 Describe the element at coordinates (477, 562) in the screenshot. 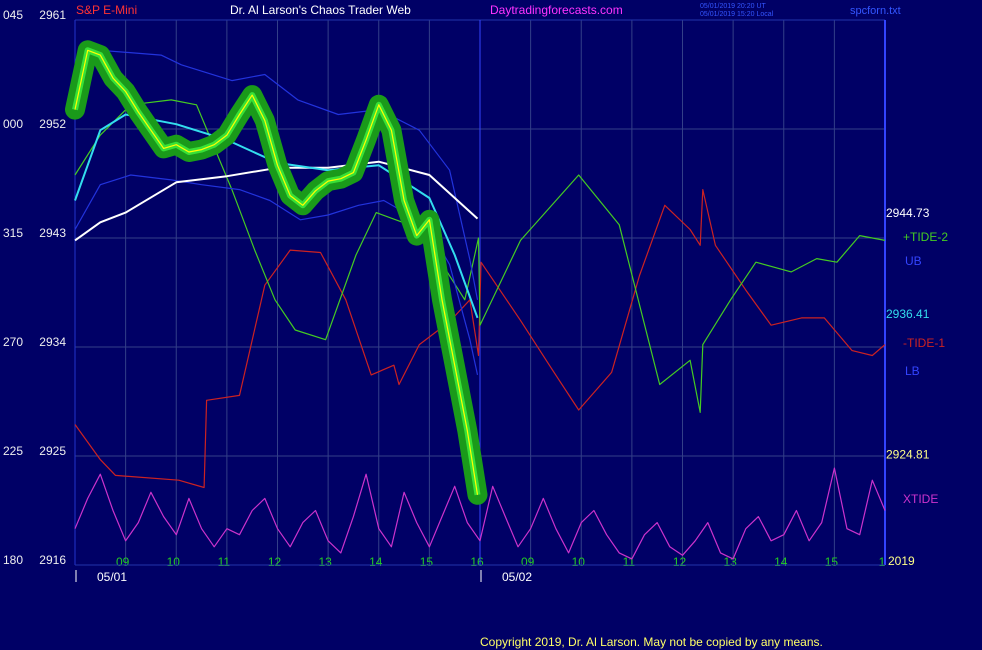

I see `x-tick-label: 16` at that location.